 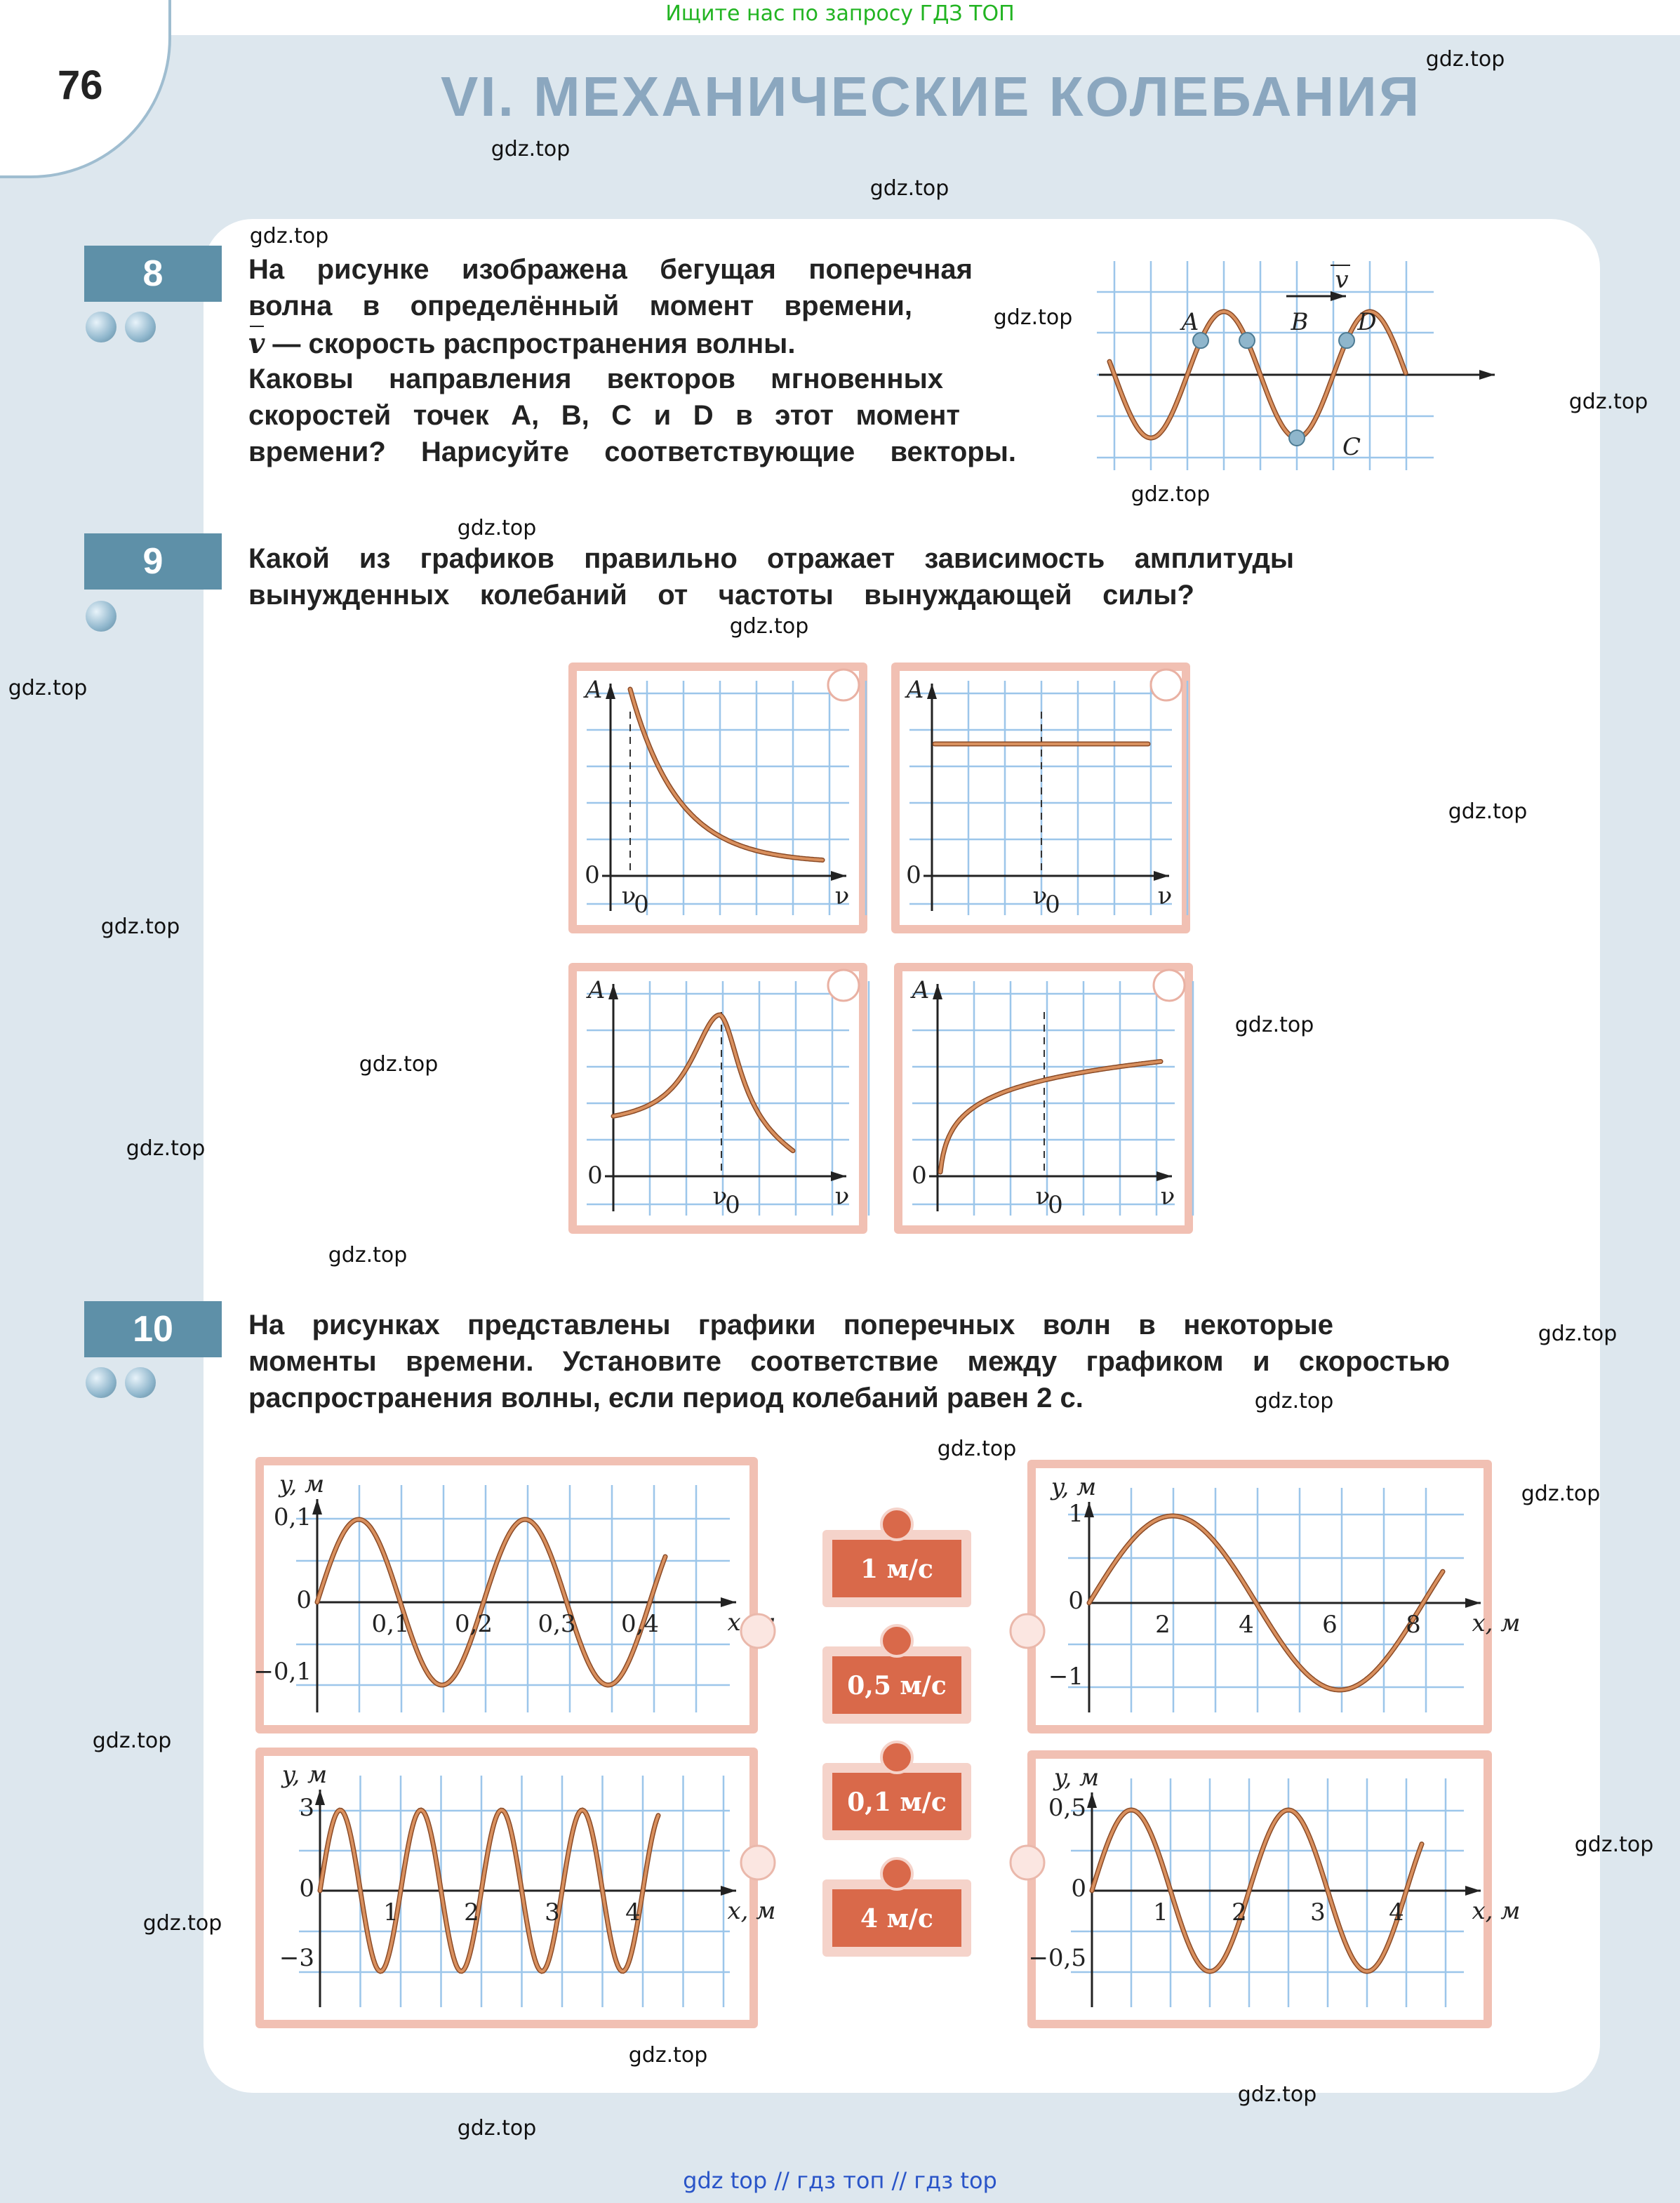 What do you see at coordinates (840, 2180) in the screenshot?
I see `bottom-banner: gdz top // гдз топ // гдз top` at bounding box center [840, 2180].